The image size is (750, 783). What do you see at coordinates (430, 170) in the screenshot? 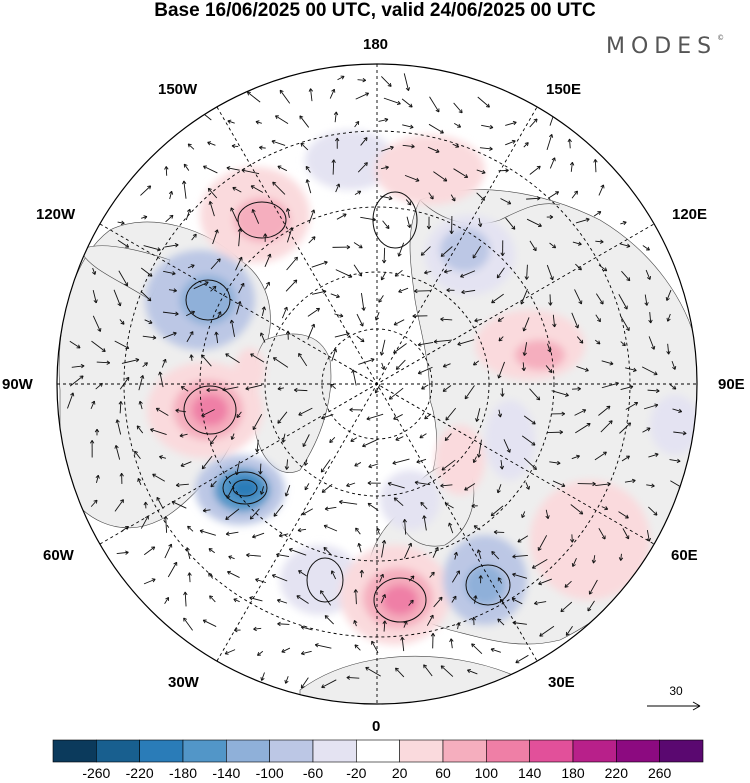
I see `anomaly-bering` at bounding box center [430, 170].